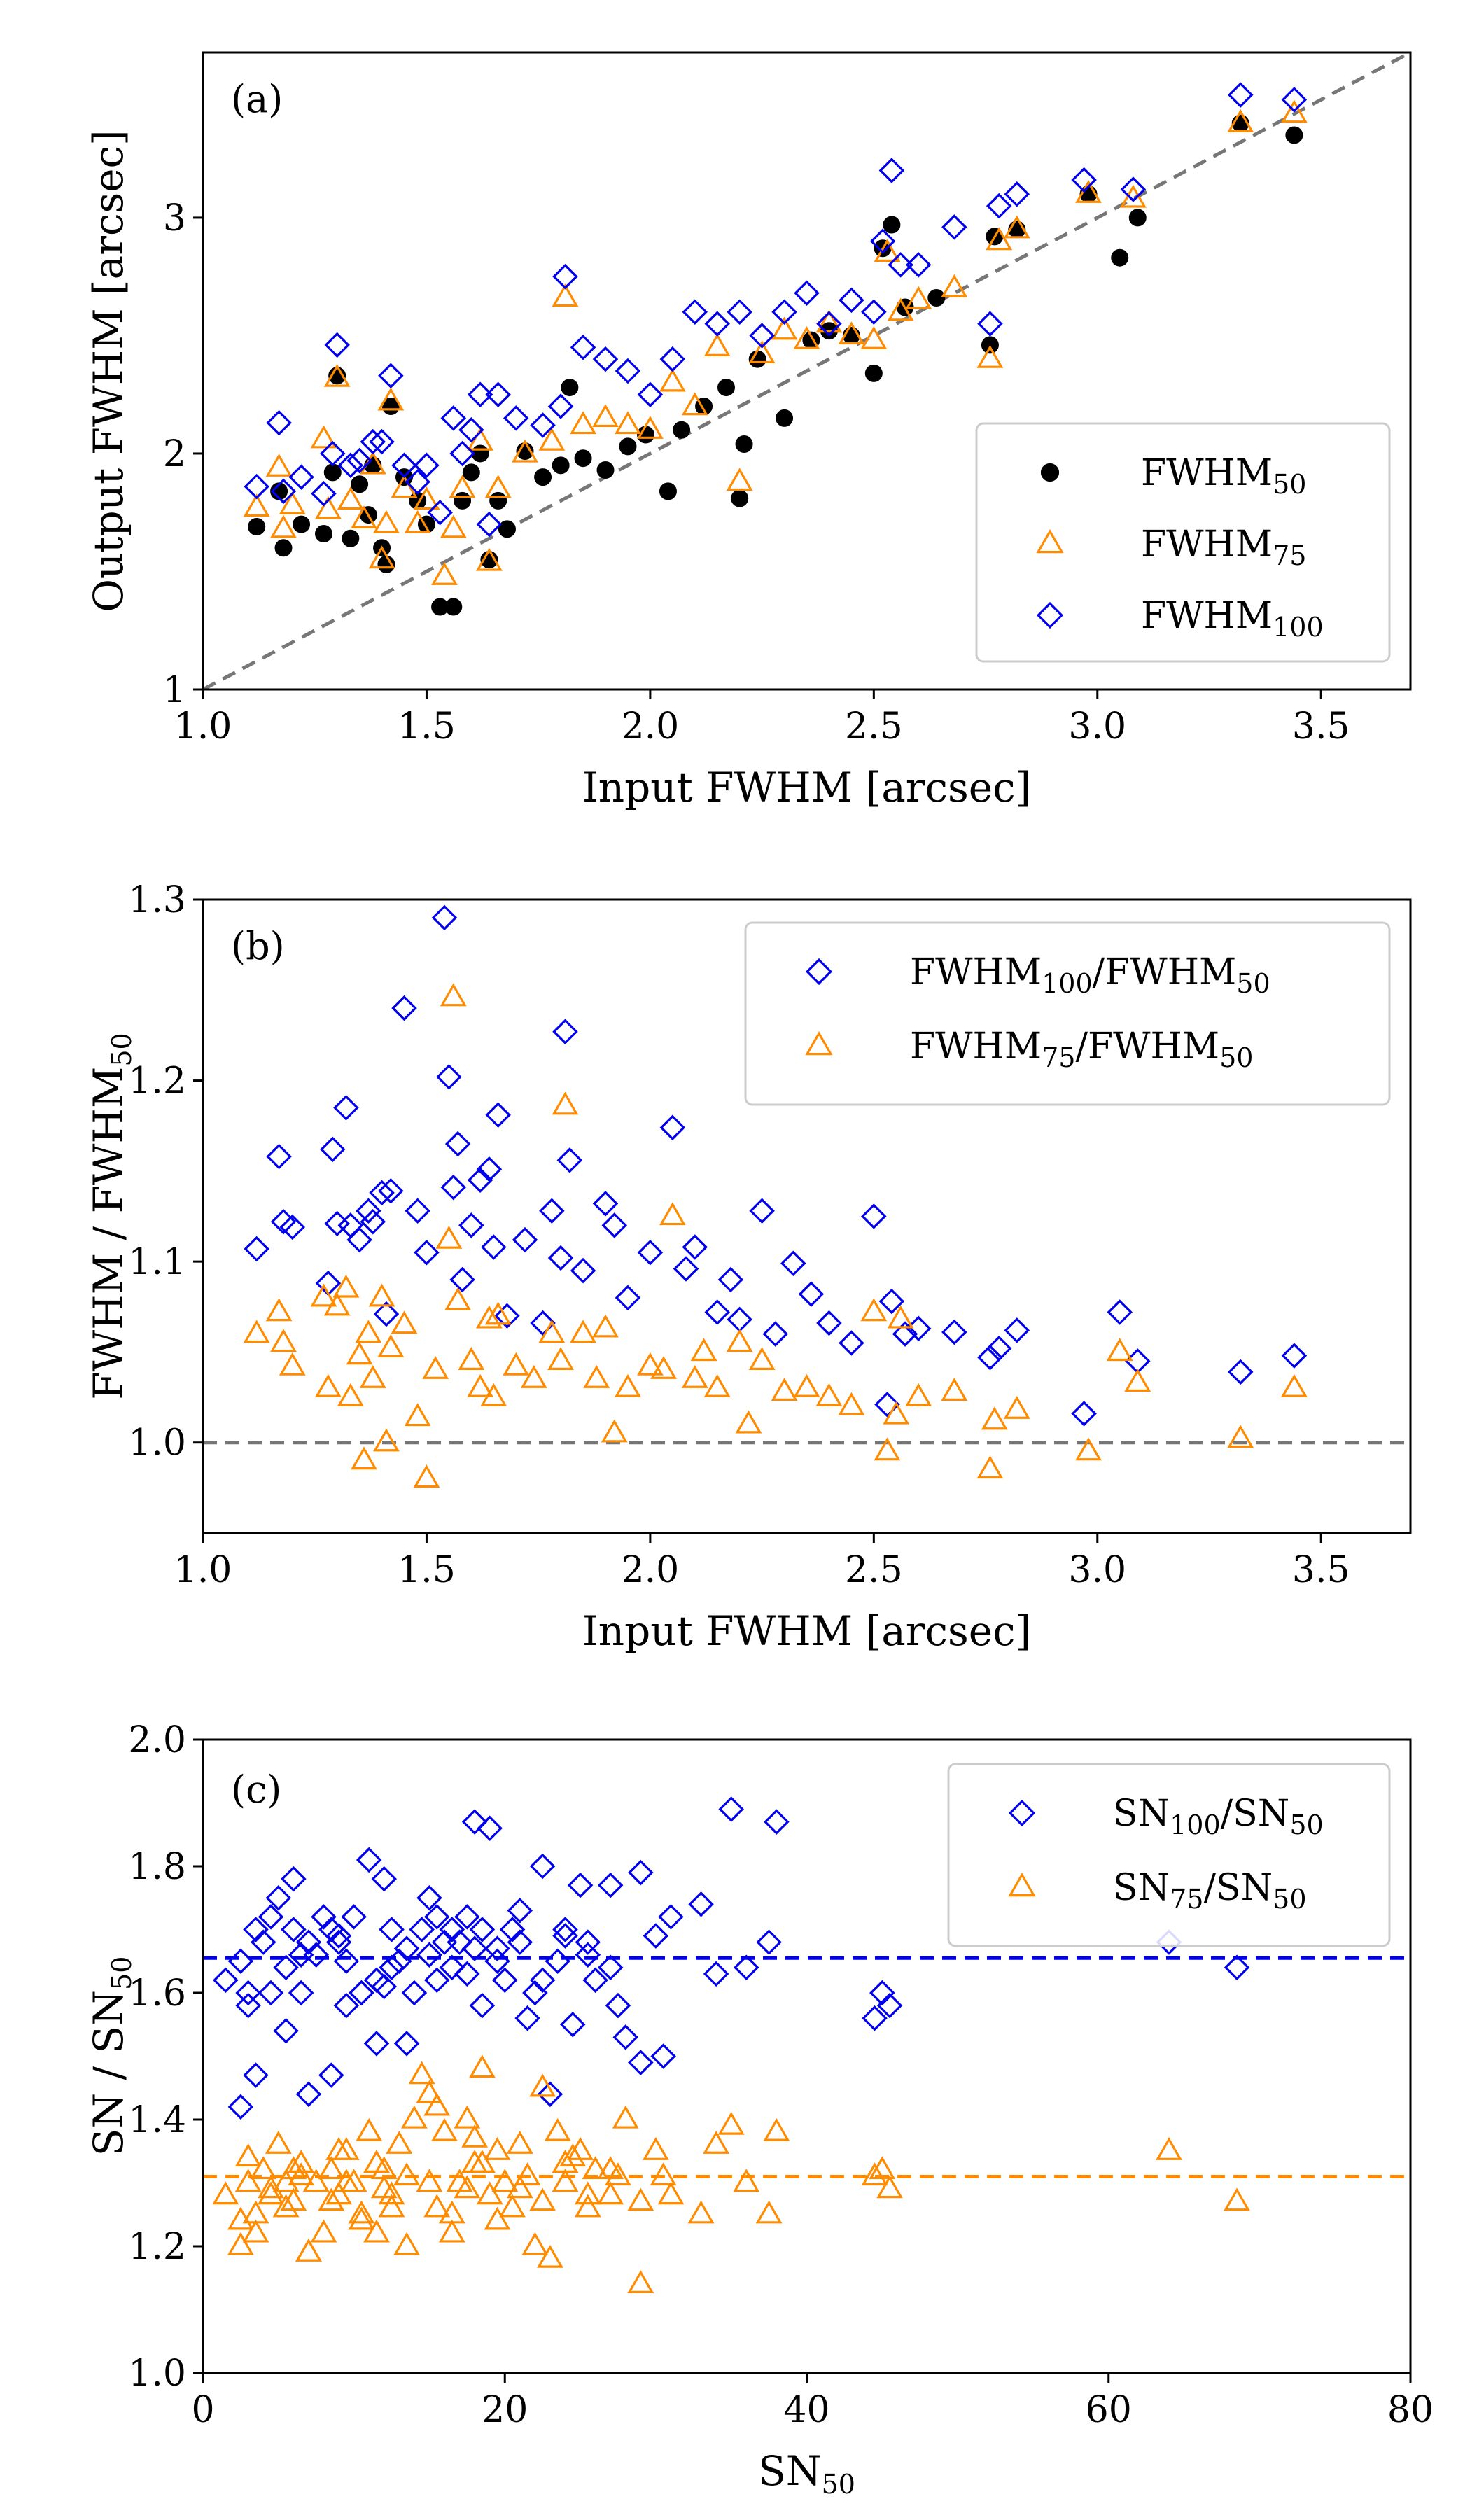 The width and height of the screenshot is (1470, 2520). Describe the element at coordinates (806, 1631) in the screenshot. I see `text-part: Input FWHM [arcsec]` at that location.